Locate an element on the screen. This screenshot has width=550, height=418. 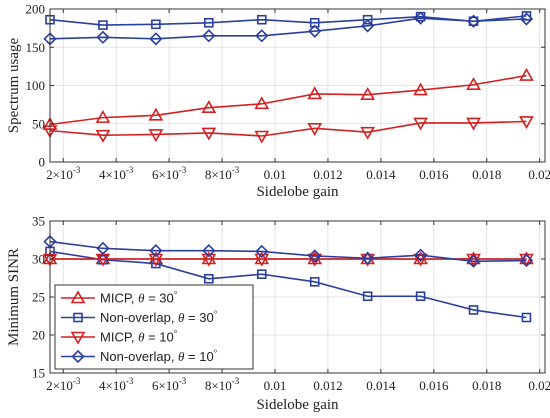
legend-label: Non-overlap, θ = 10° is located at coordinates (159, 356).